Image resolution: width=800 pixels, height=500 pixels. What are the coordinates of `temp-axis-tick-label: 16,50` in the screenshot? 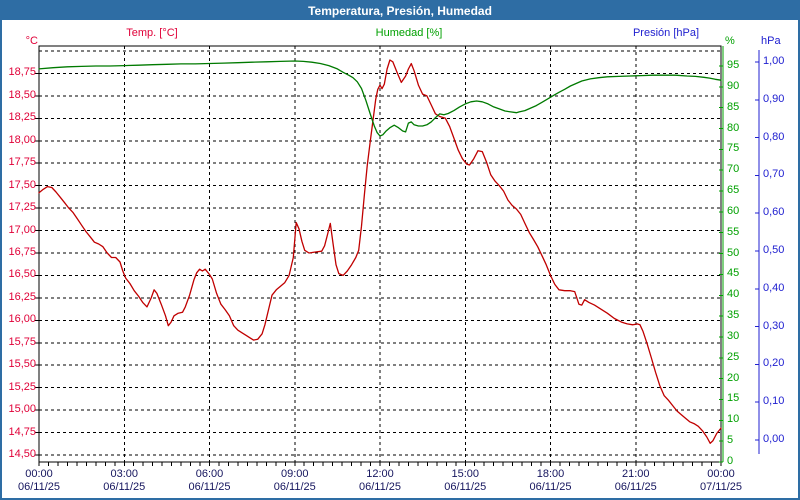 It's located at (22, 274).